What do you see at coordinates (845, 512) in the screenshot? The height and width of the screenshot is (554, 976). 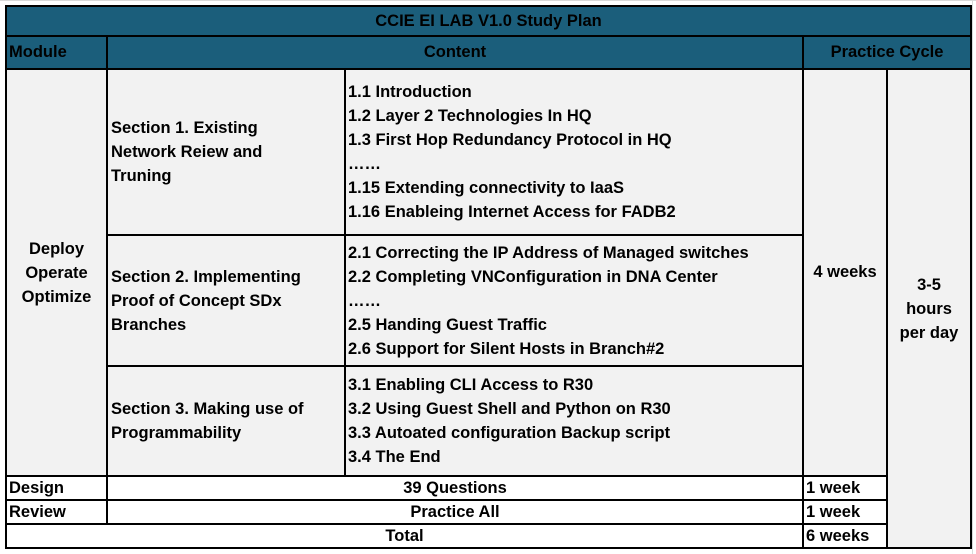 I see `review-duration: 1 week` at bounding box center [845, 512].